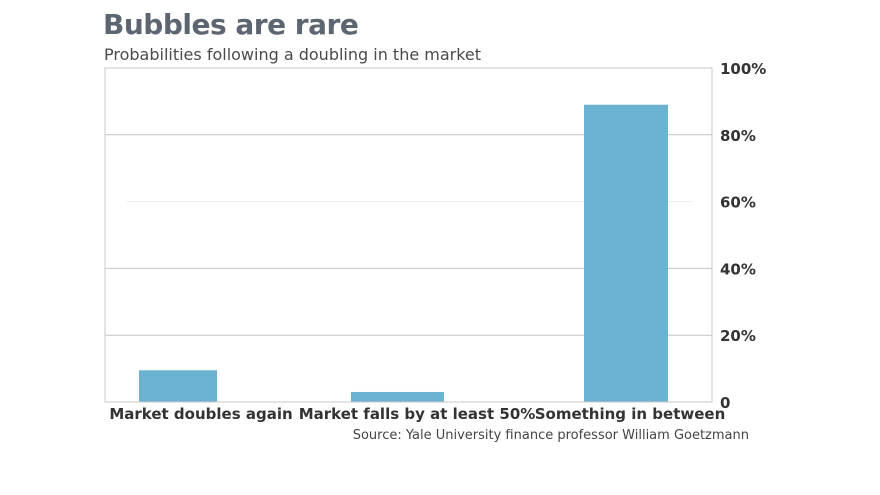 Image resolution: width=880 pixels, height=495 pixels. I want to click on y-tick-label: 40%, so click(738, 269).